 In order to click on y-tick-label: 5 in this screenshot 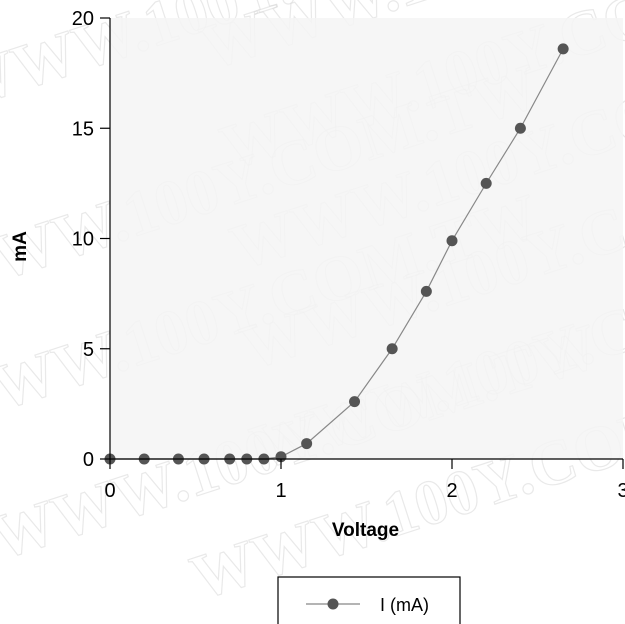, I will do `click(88, 350)`.